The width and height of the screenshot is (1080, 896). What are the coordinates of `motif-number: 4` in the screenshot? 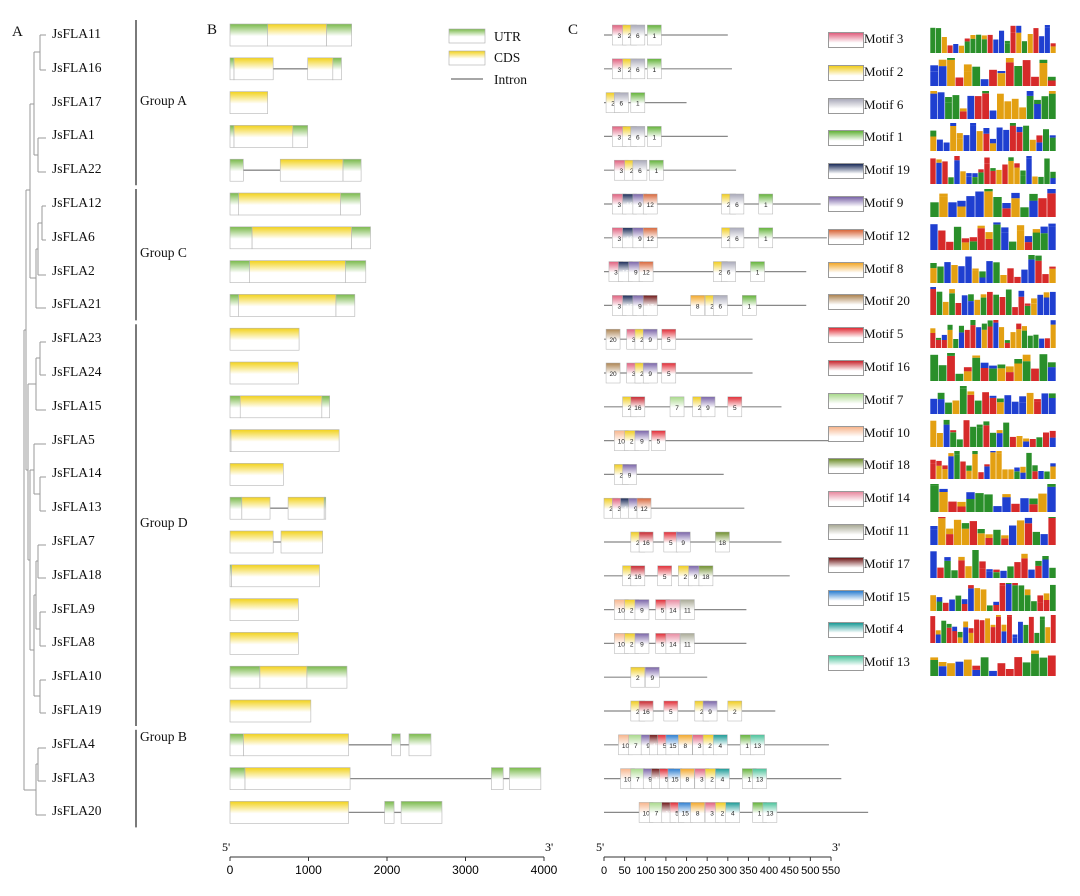 It's located at (733, 813).